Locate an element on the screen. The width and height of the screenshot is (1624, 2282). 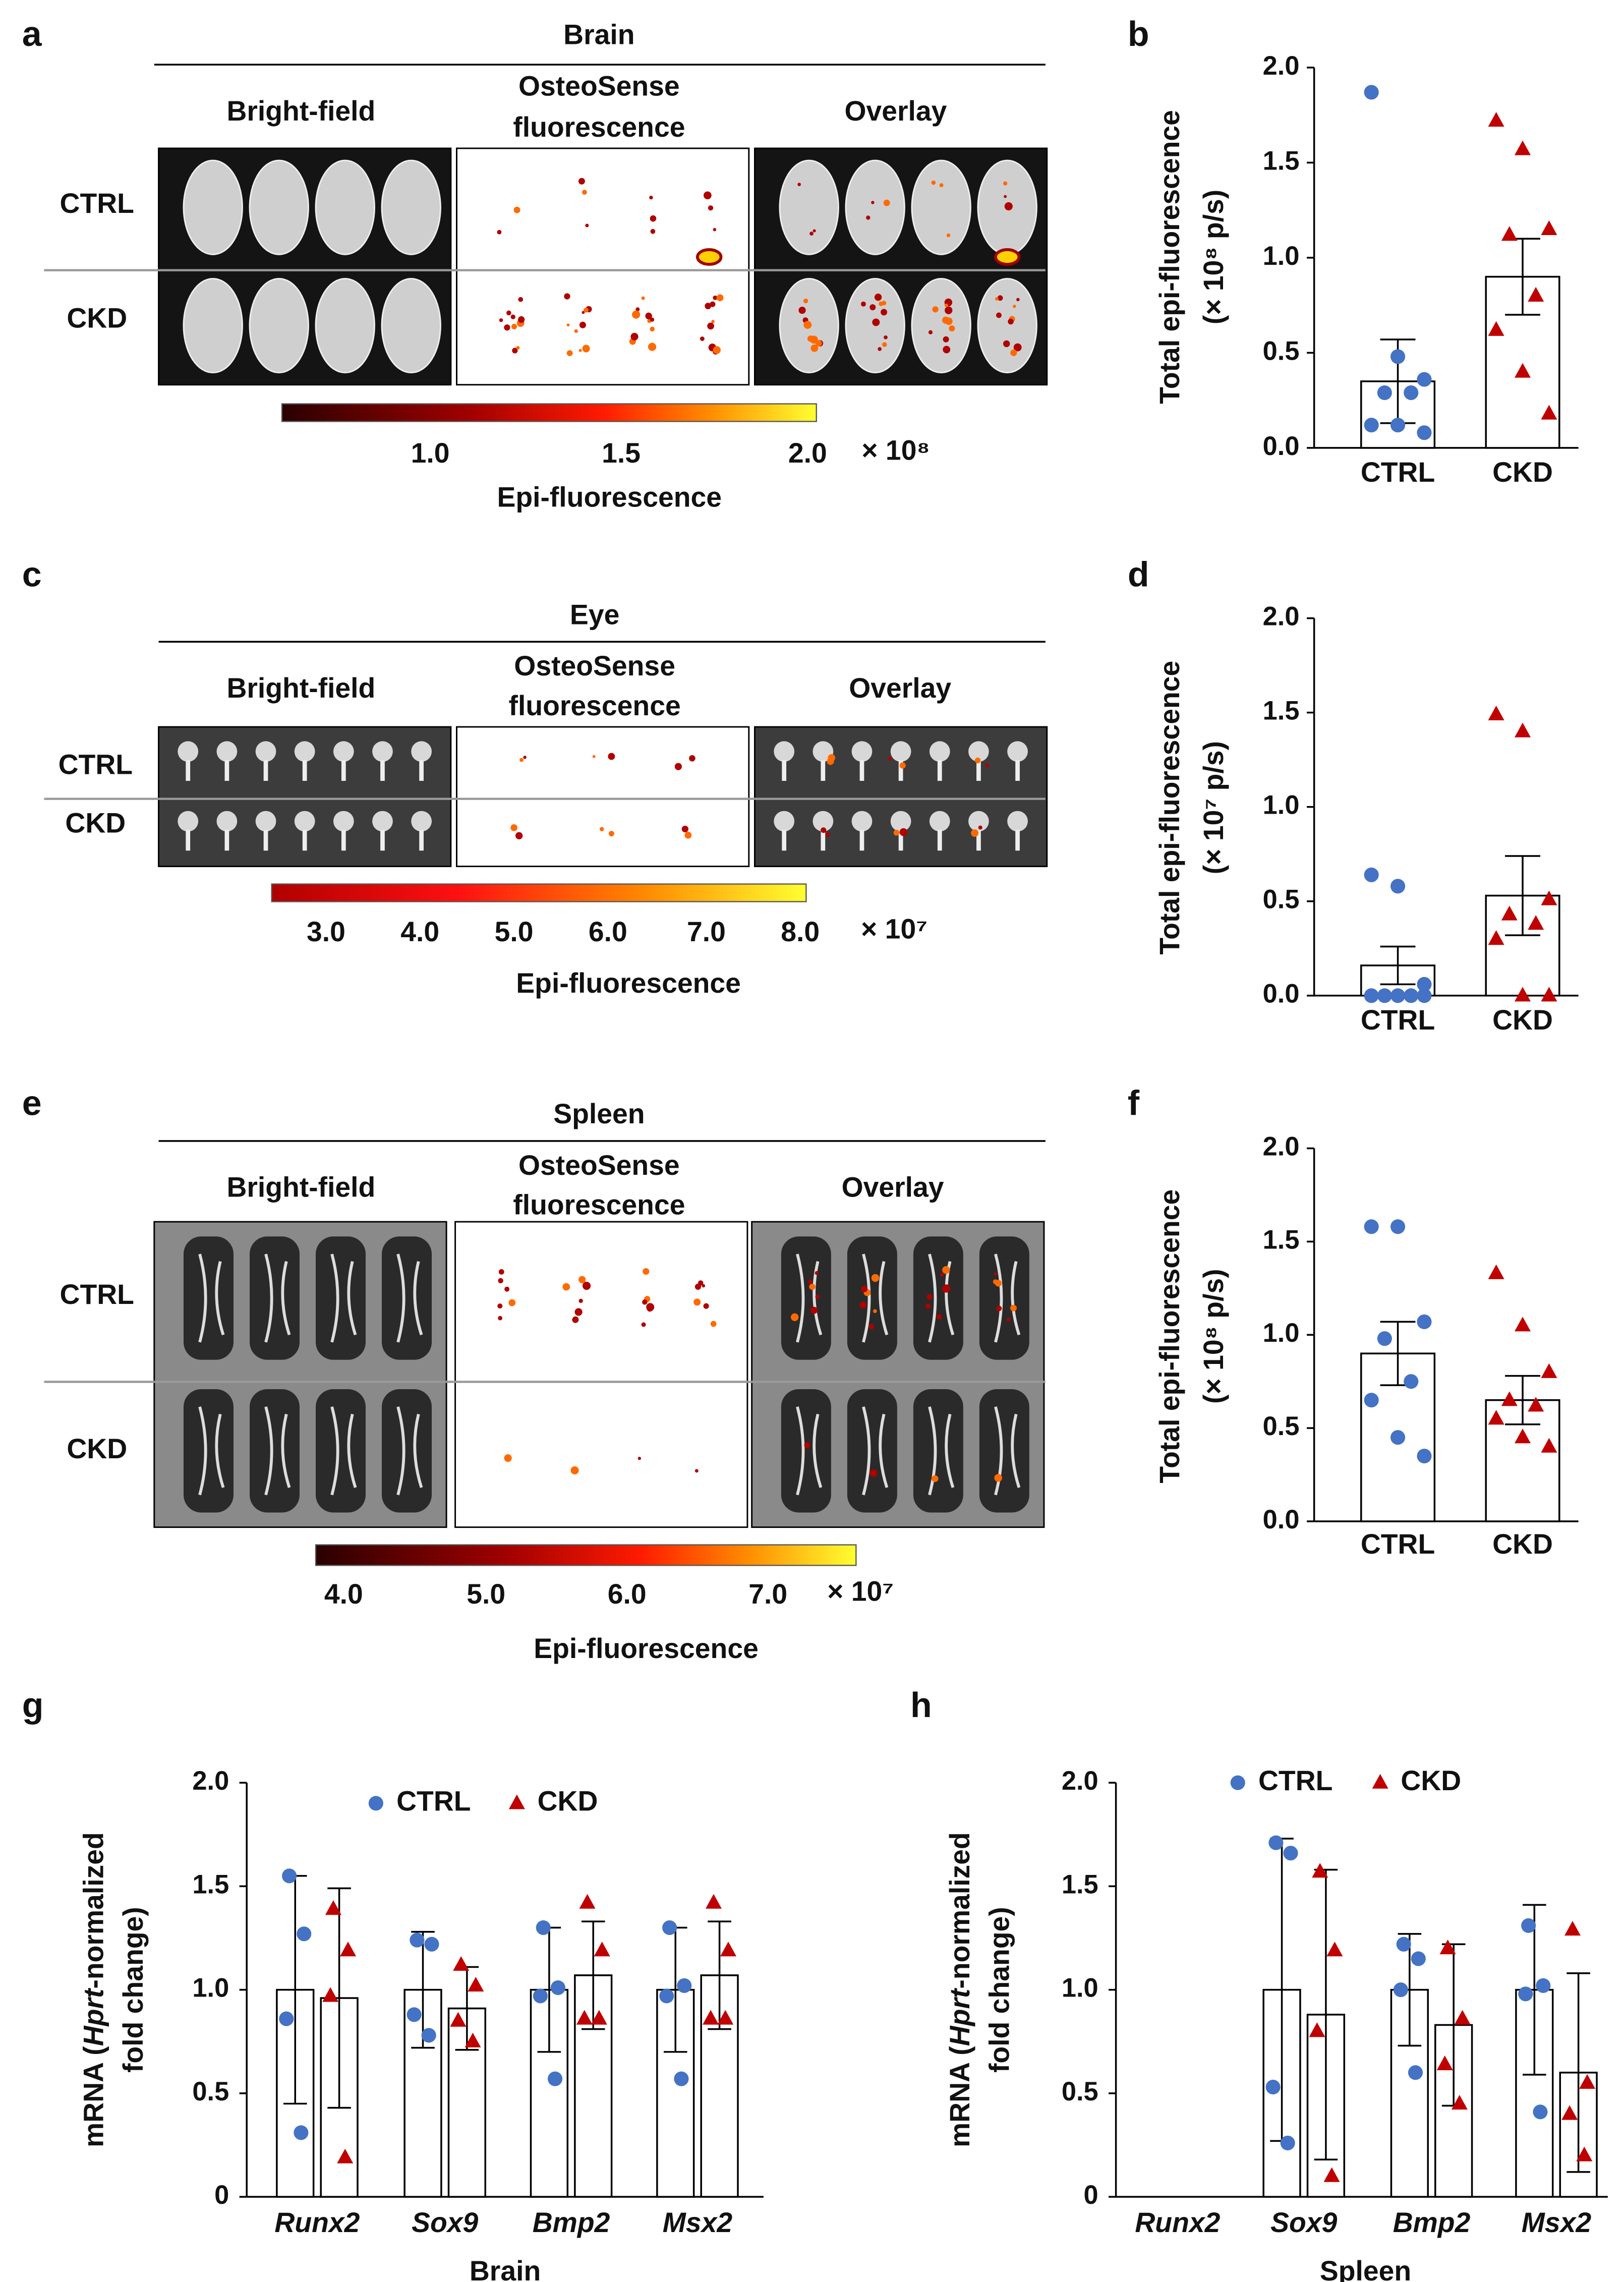
column-header: Bright-field is located at coordinates (300, 111).